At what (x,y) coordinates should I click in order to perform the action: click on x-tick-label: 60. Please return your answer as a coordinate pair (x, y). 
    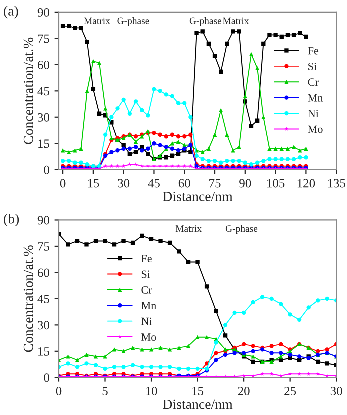
    Looking at the image, I should click on (184, 183).